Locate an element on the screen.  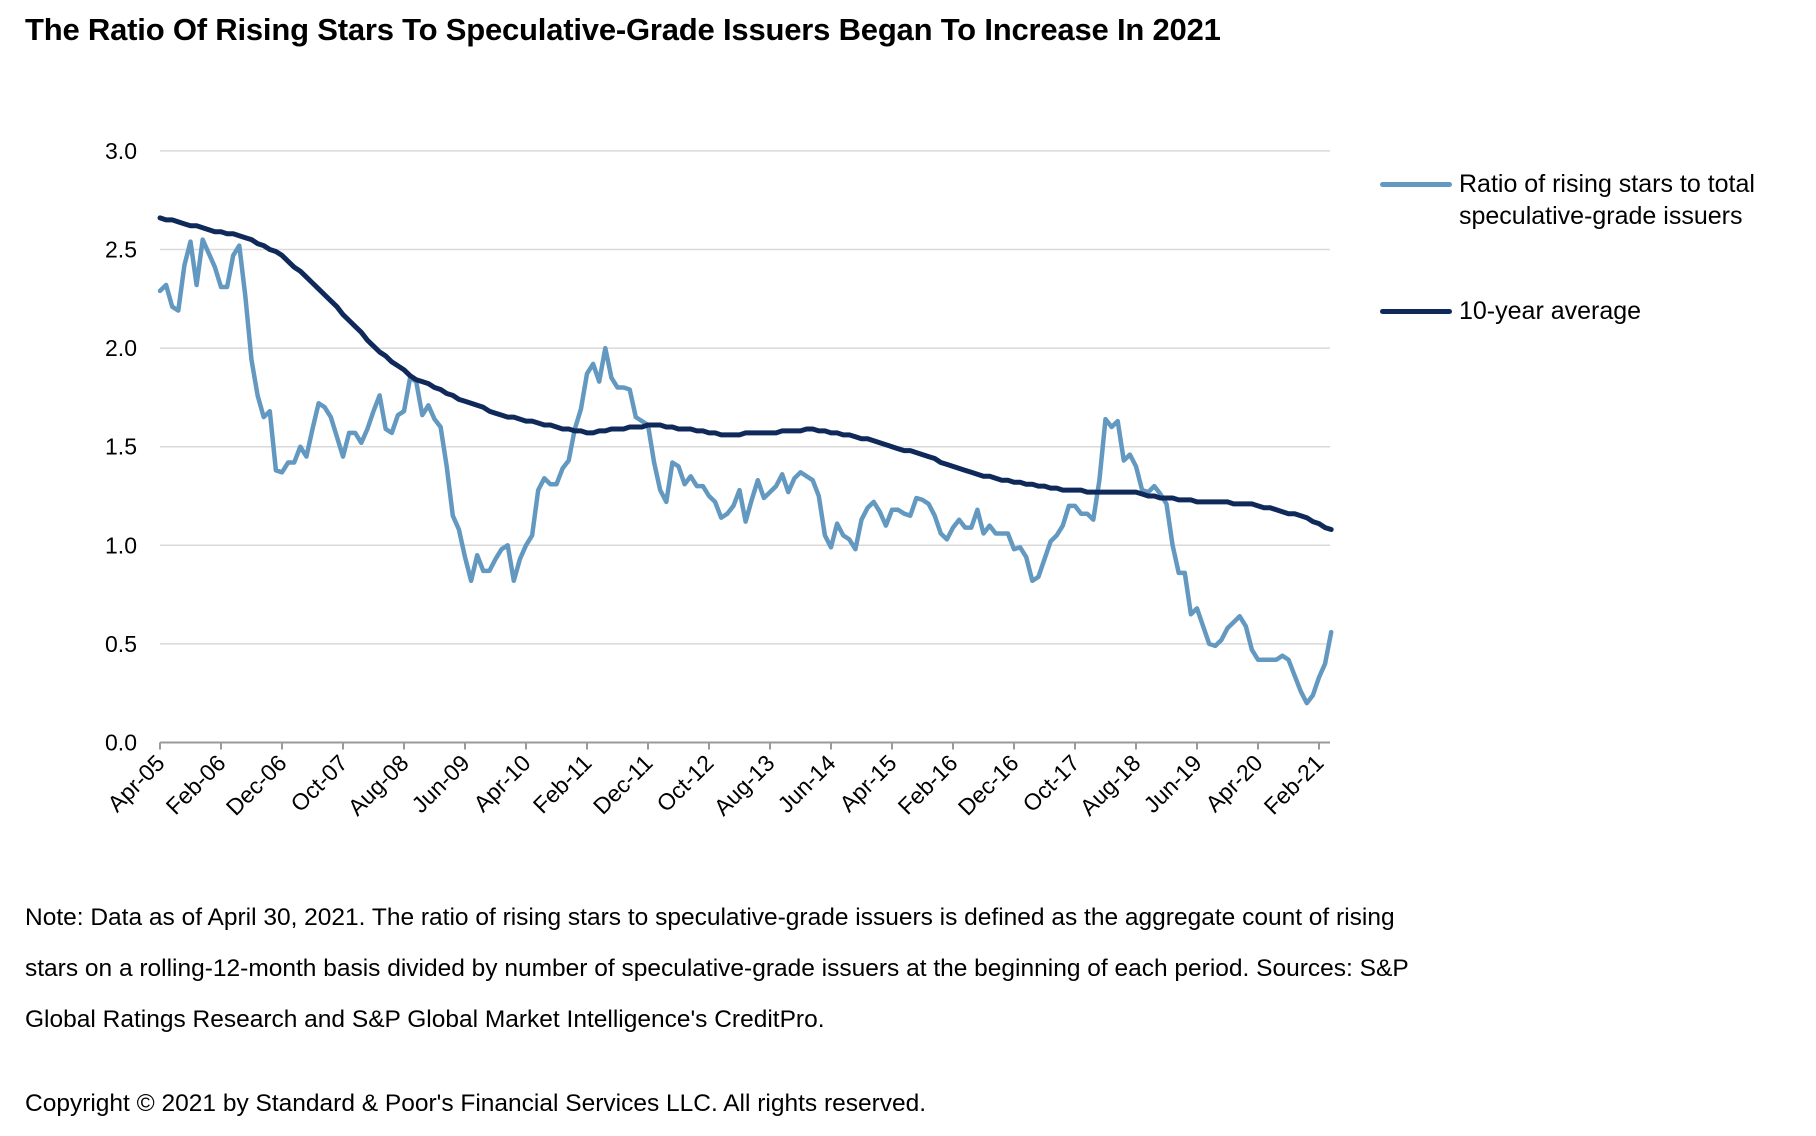
y-axis-tick-labels: 0.0 0.5 1.0 1.5 2.0 2.5 3.0 is located at coordinates (121, 447).